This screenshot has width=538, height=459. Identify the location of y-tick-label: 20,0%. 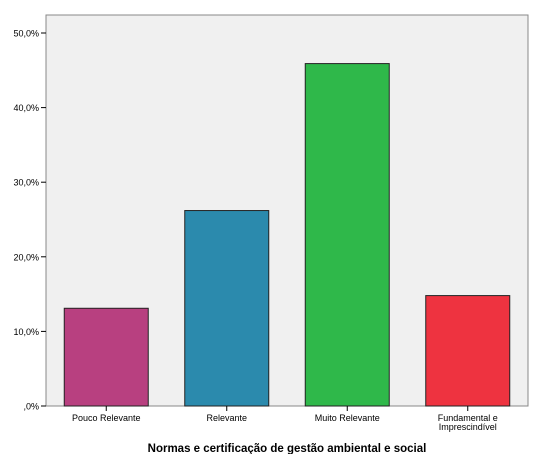
(26, 257).